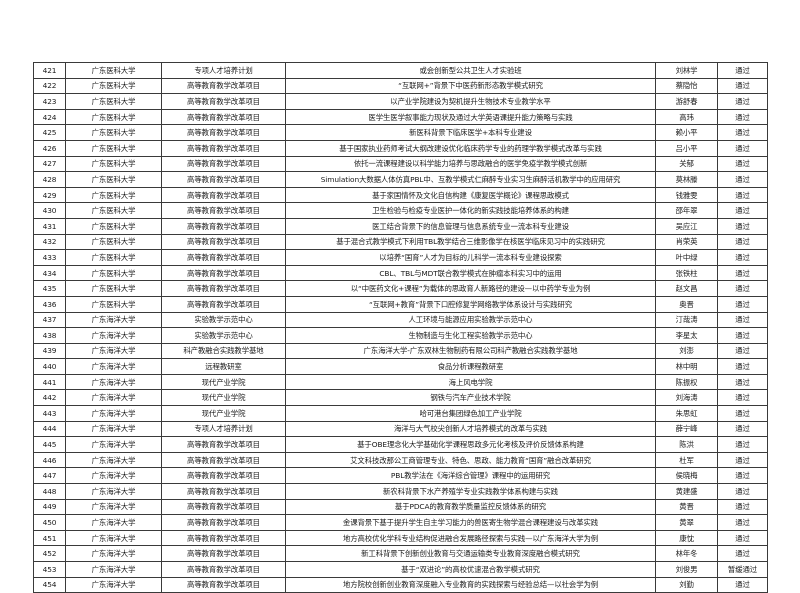  Describe the element at coordinates (223, 366) in the screenshot. I see `project-type-cell: 远程教研室` at that location.